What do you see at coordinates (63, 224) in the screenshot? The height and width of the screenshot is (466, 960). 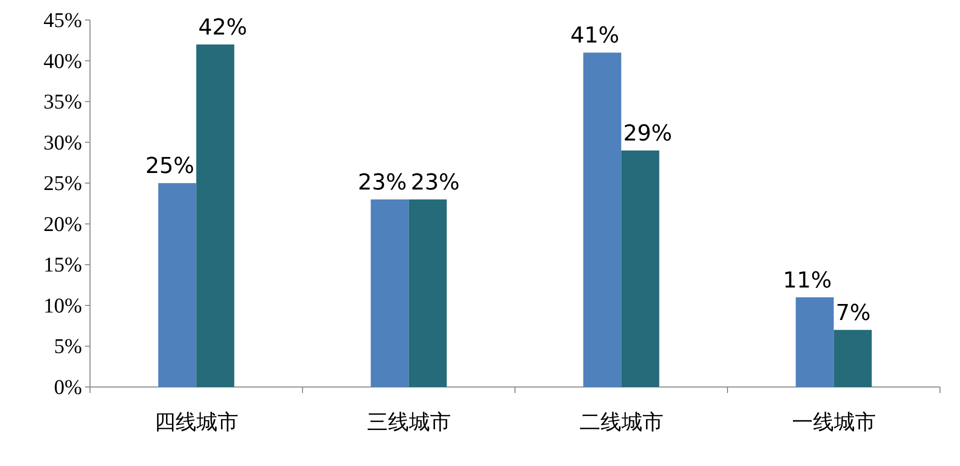 I see `y-tick-label: 20%` at bounding box center [63, 224].